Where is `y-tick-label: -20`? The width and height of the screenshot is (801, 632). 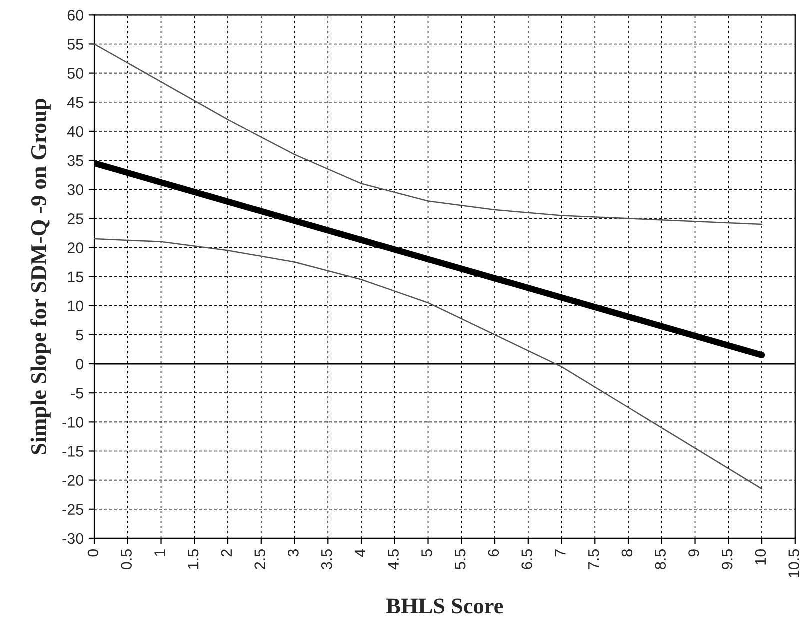
y-tick-label: -20 is located at coordinates (73, 480).